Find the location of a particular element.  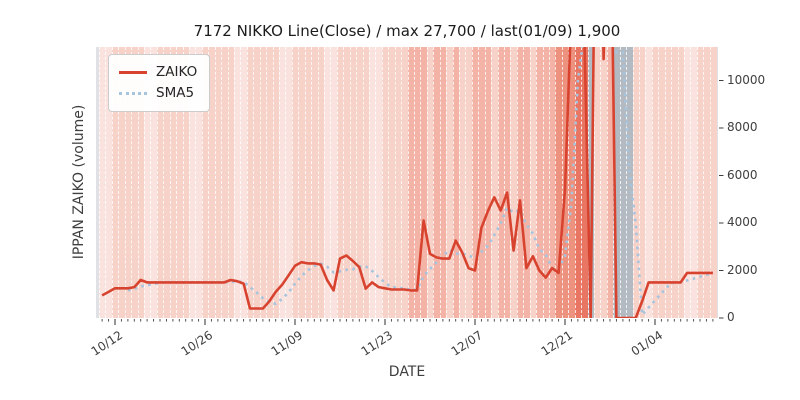

legend-label-sma5: SMA5 is located at coordinates (175, 92).